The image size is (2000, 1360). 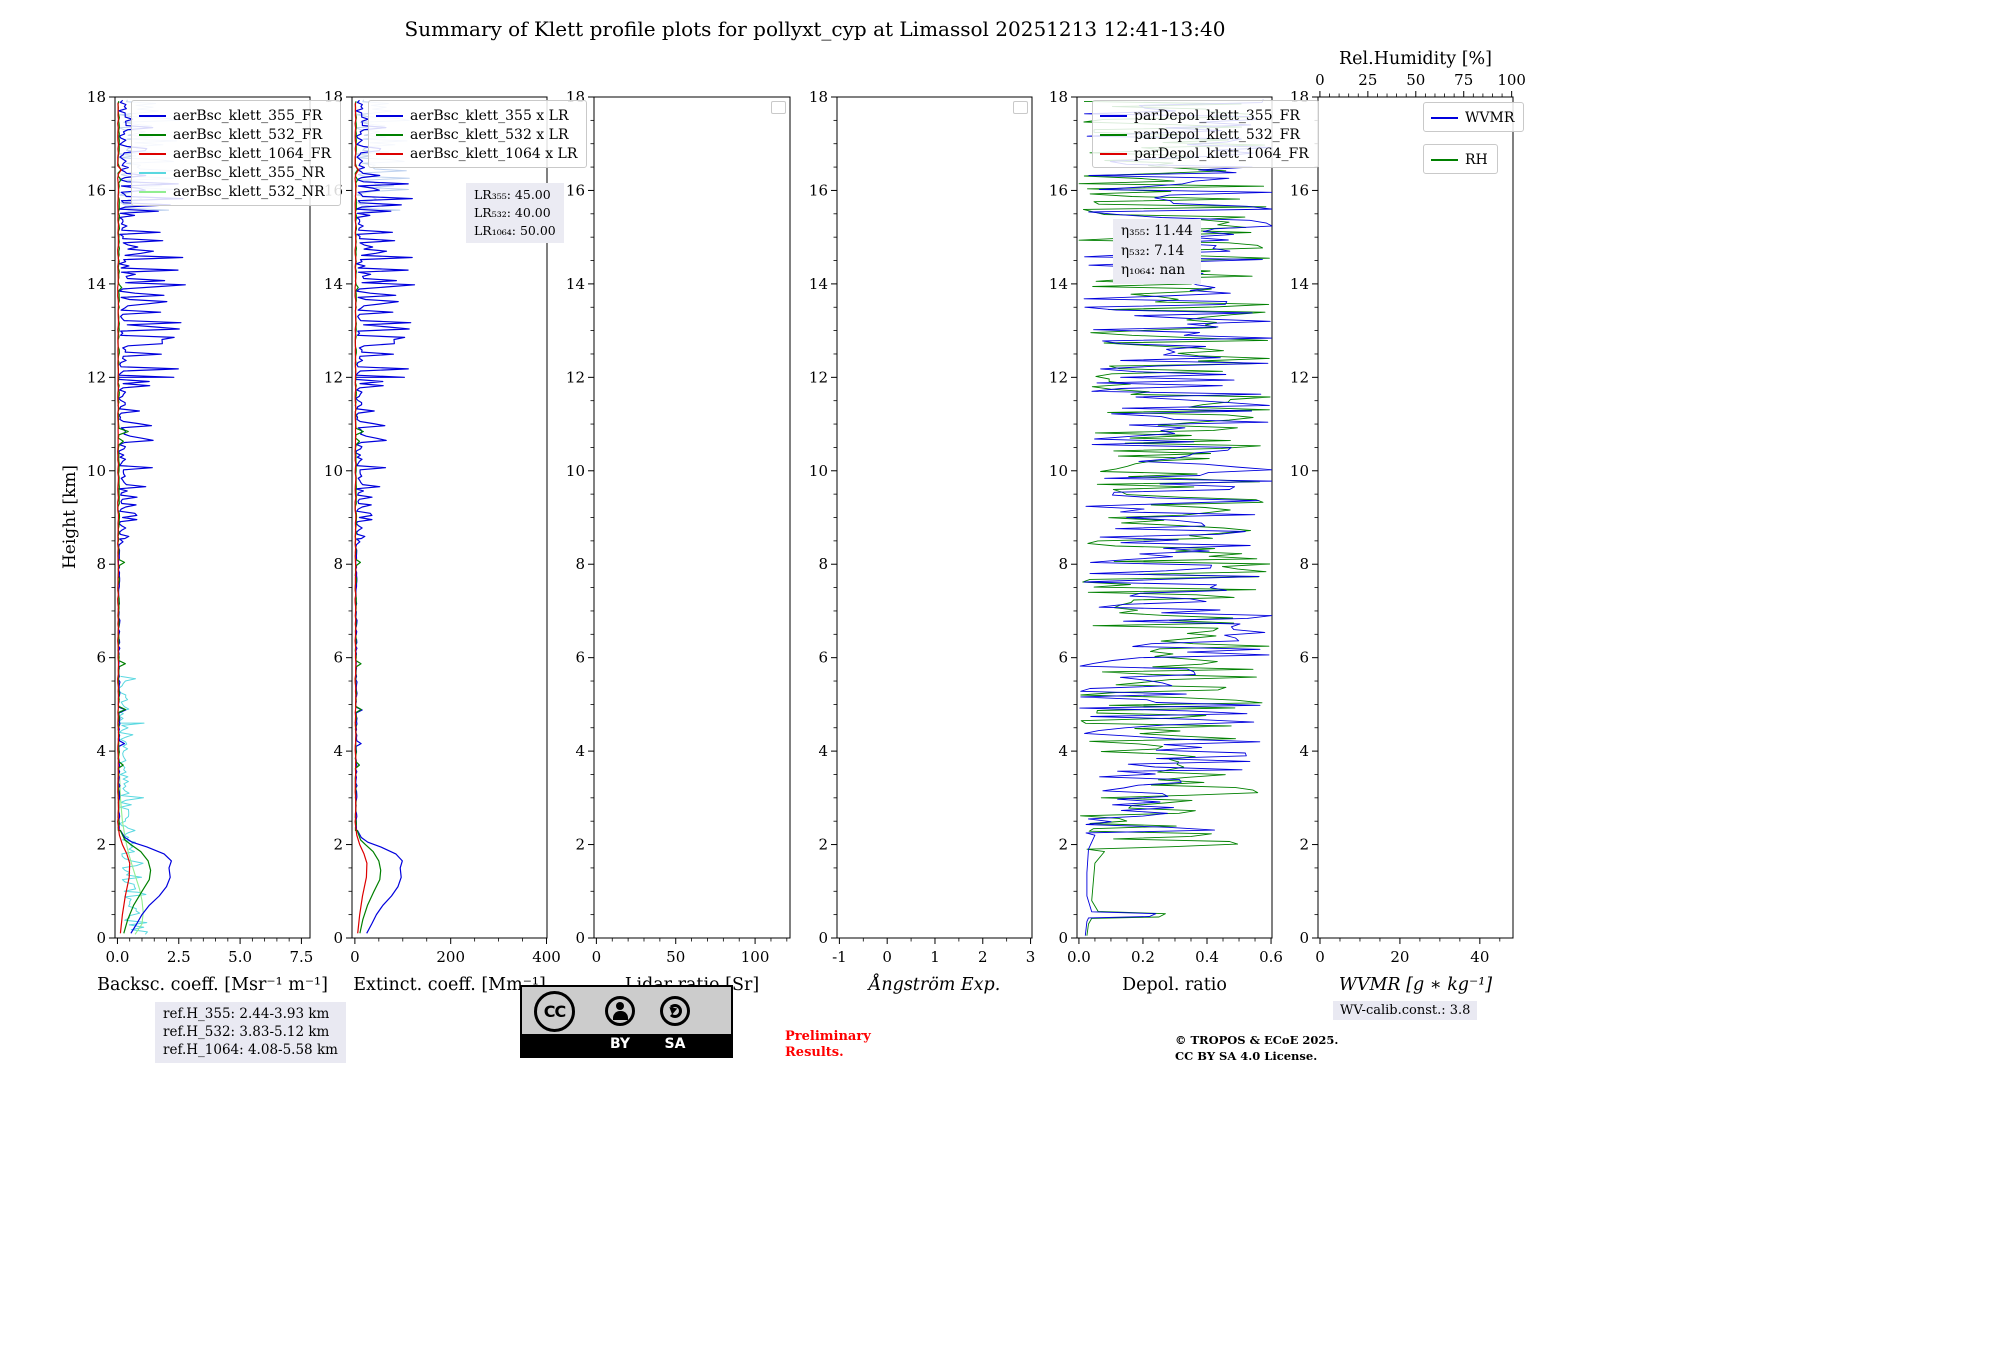 What do you see at coordinates (675, 957) in the screenshot?
I see `x-tick-label: 50` at bounding box center [675, 957].